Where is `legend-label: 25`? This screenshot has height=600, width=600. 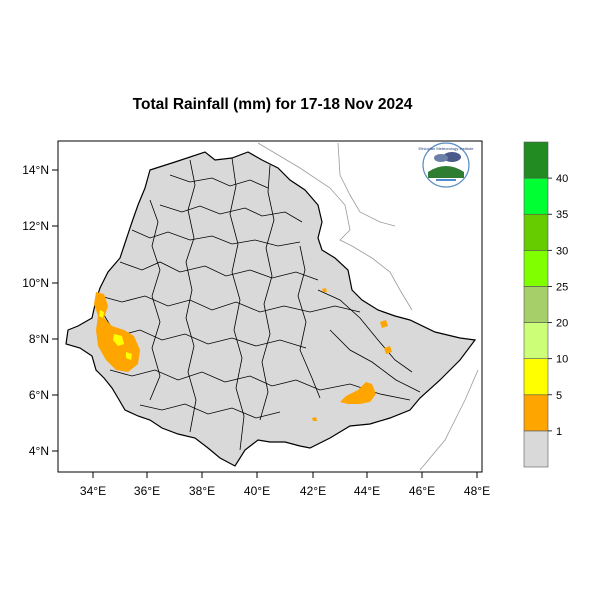
legend-label: 25 is located at coordinates (562, 287).